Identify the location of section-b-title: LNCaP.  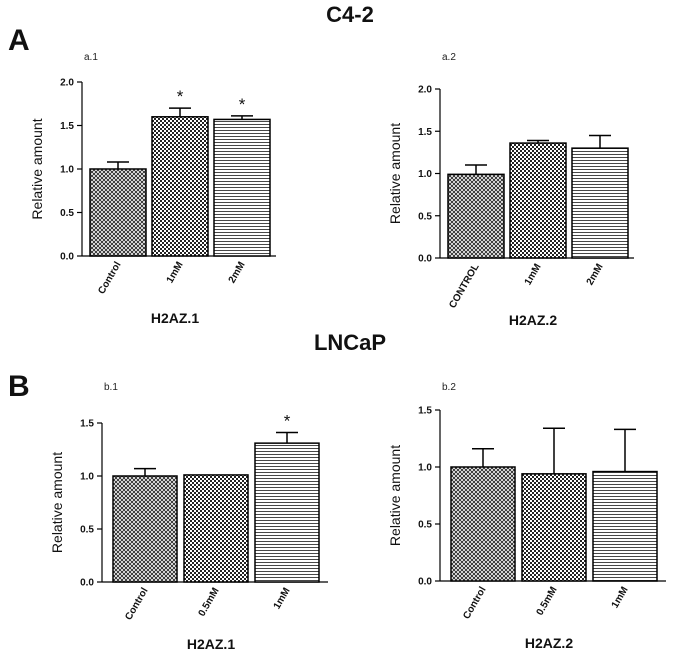
(350, 342).